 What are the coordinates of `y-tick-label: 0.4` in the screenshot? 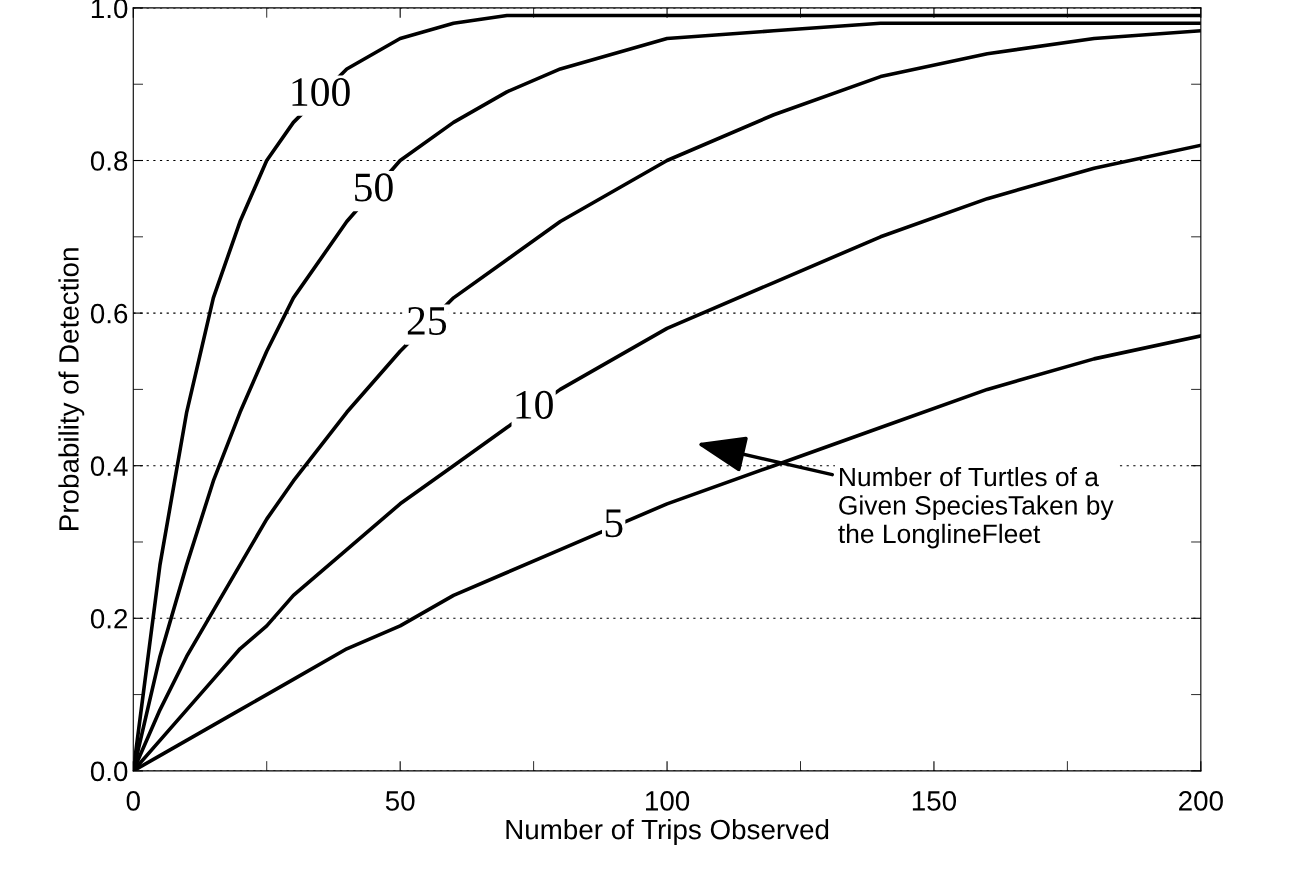 It's located at (109, 466).